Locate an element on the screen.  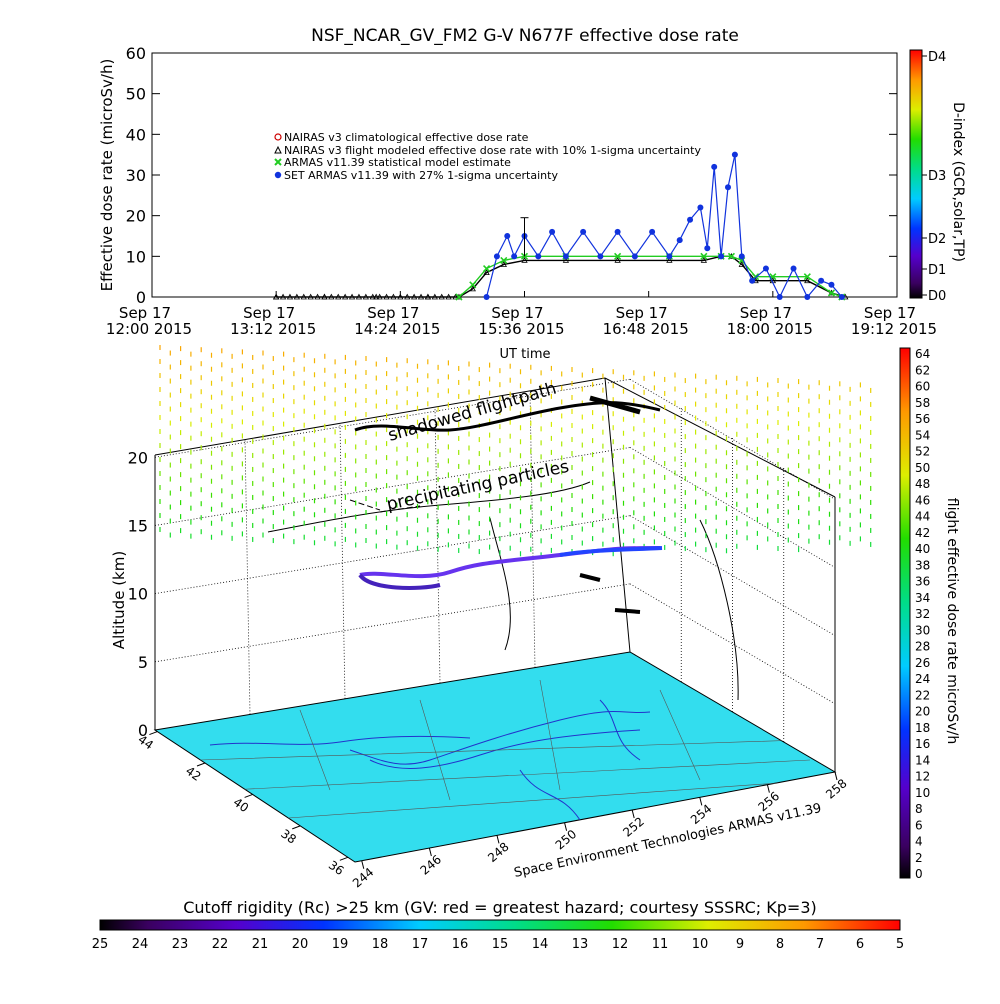
shadowed-flightpath is located at coordinates (503, 591).